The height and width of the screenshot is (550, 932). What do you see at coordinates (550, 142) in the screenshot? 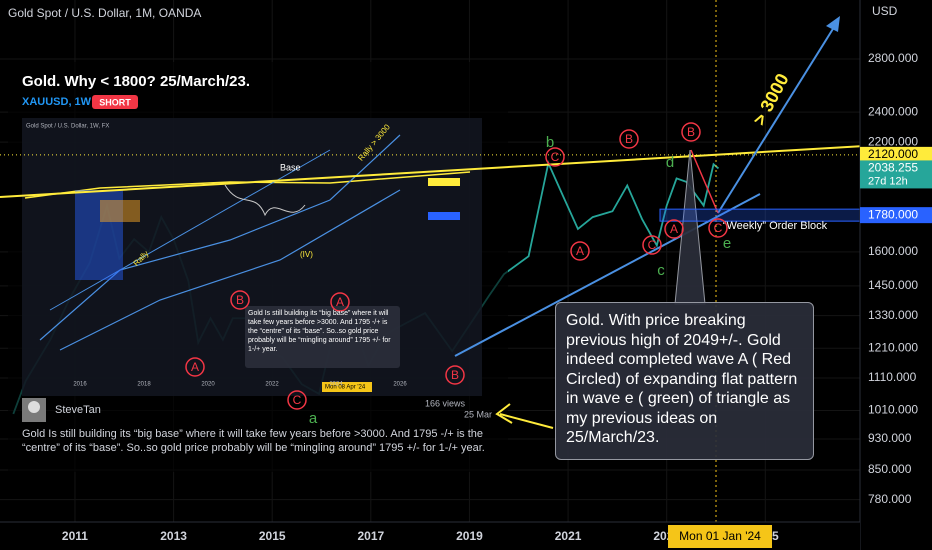
I see `wave-label: b` at bounding box center [550, 142].